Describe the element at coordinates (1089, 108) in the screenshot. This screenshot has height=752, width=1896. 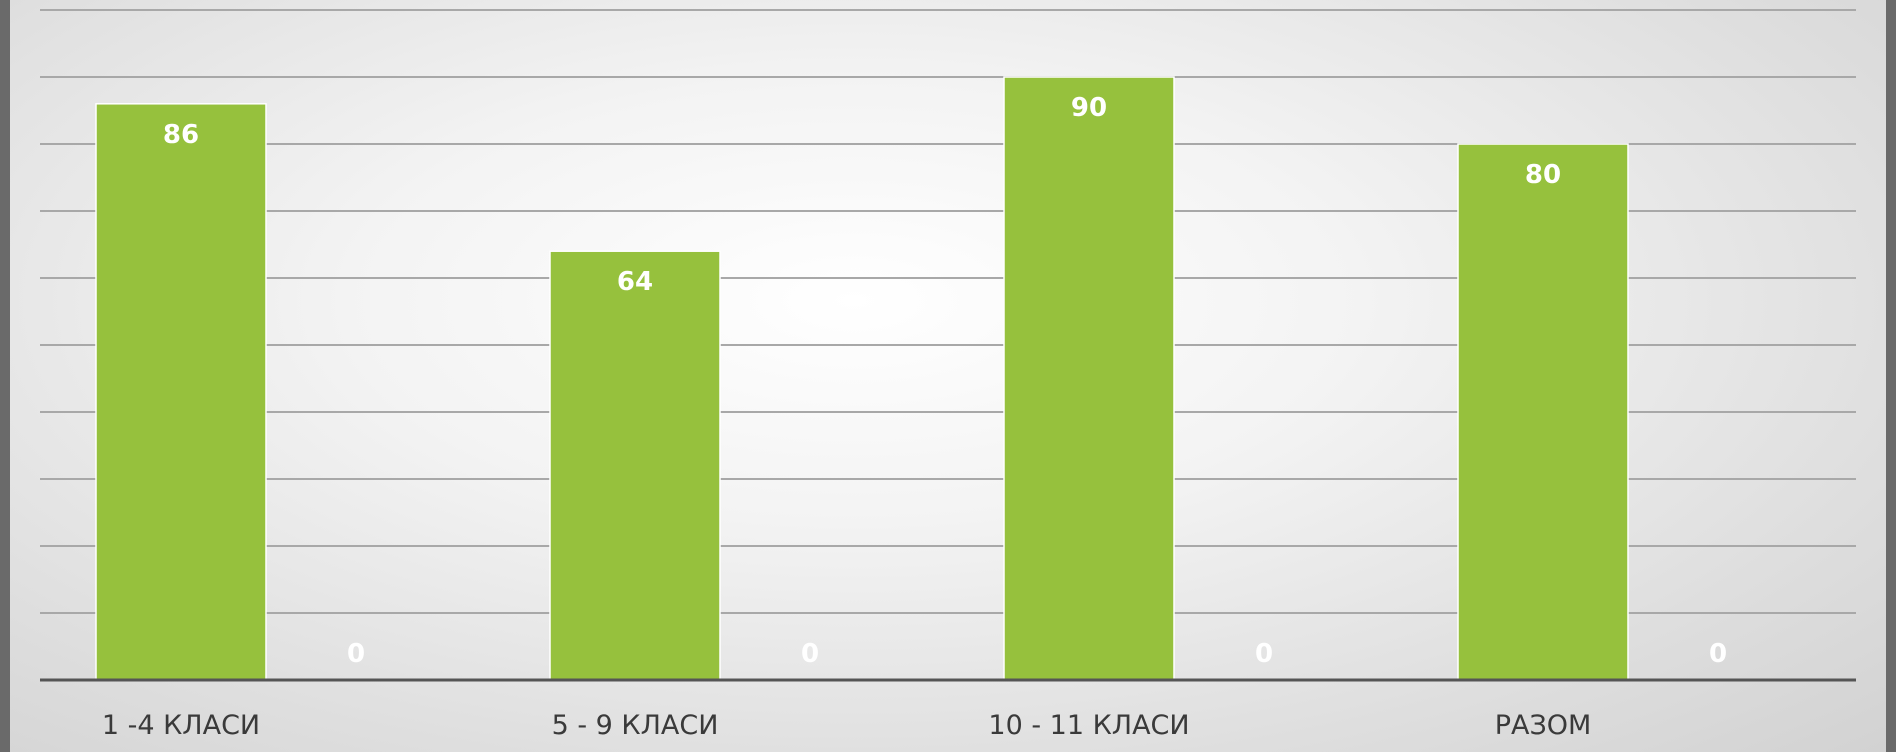
I see `bar-value-label: 90` at that location.